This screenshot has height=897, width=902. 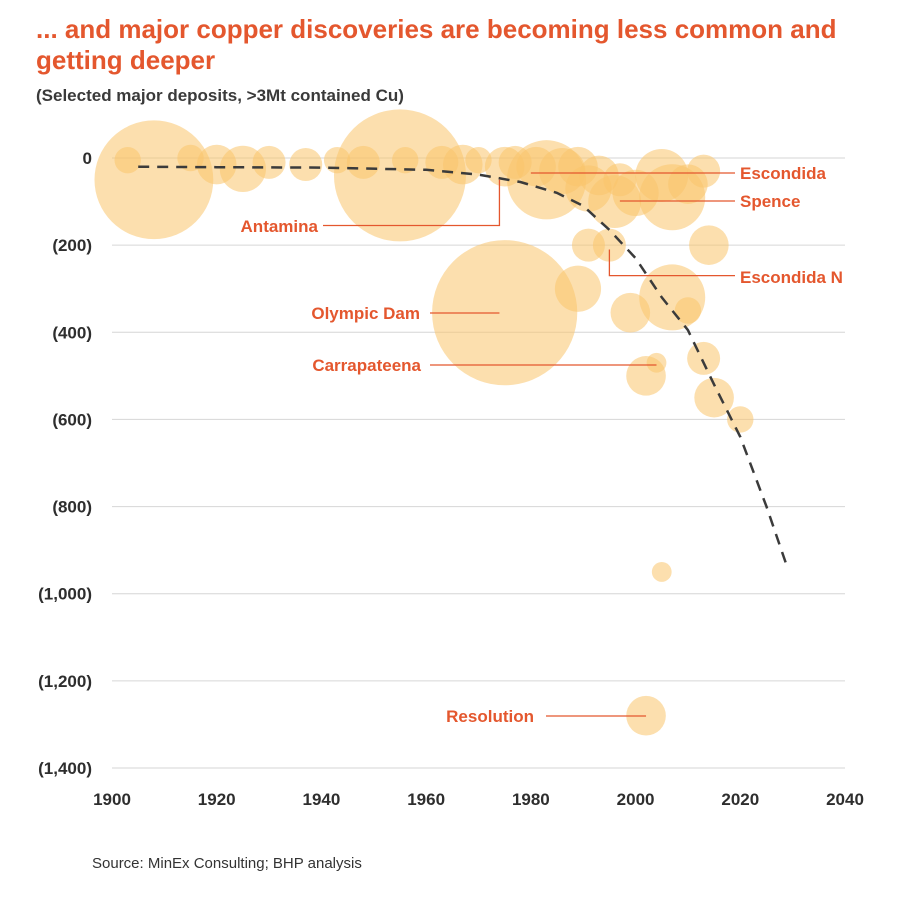 What do you see at coordinates (72, 332) in the screenshot?
I see `y-tick-label: (400)` at bounding box center [72, 332].